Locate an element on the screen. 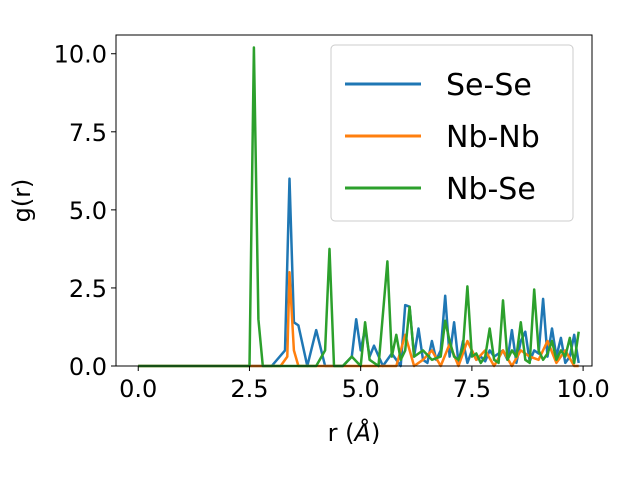 The height and width of the screenshot is (480, 640). y-tick-label: 2.5 is located at coordinates (88, 289).